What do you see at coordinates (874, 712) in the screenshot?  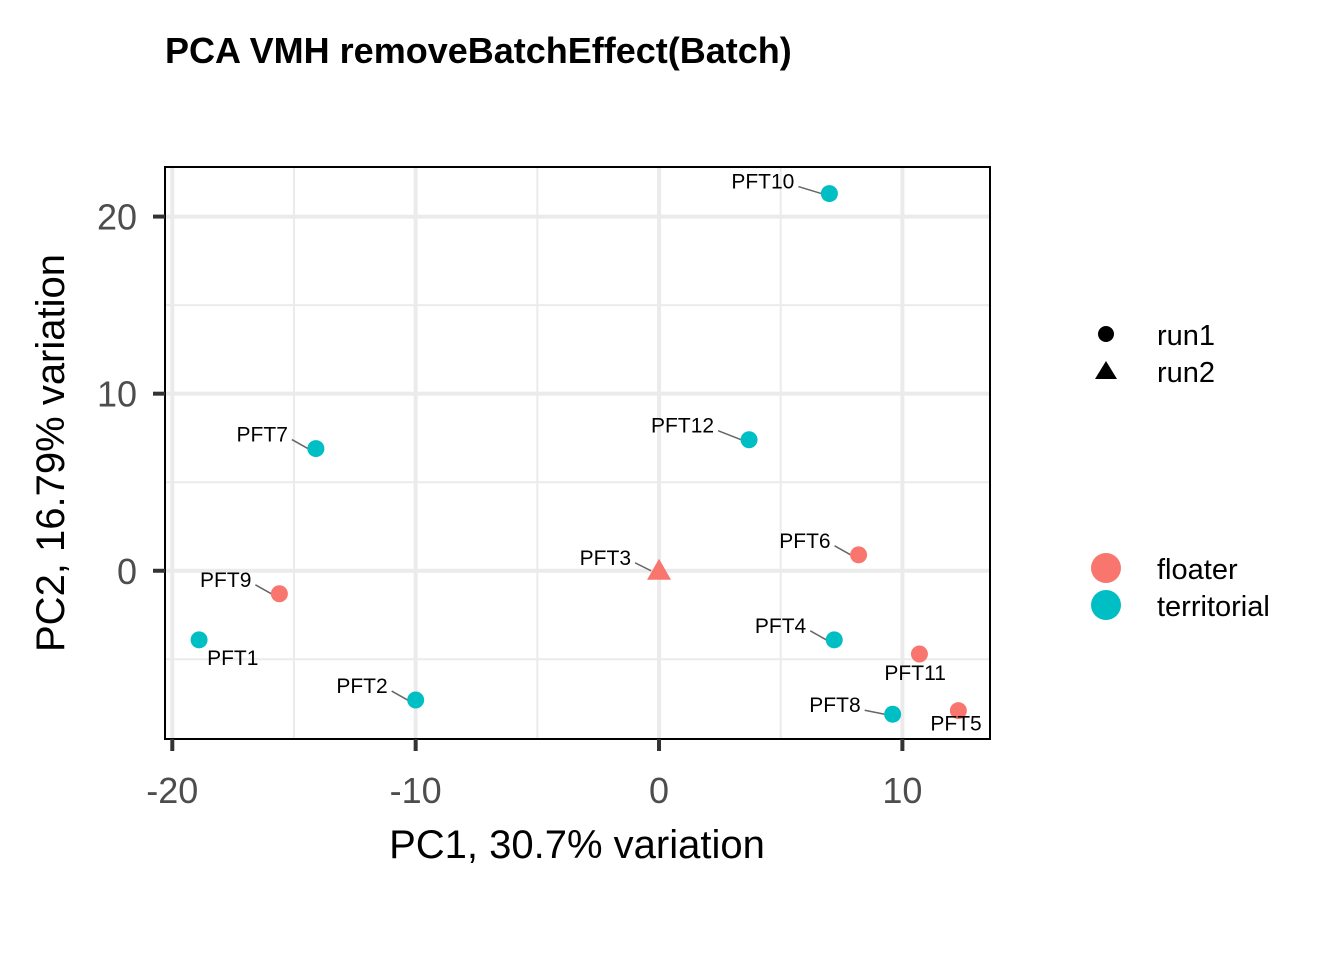 I see `leader-pft8` at bounding box center [874, 712].